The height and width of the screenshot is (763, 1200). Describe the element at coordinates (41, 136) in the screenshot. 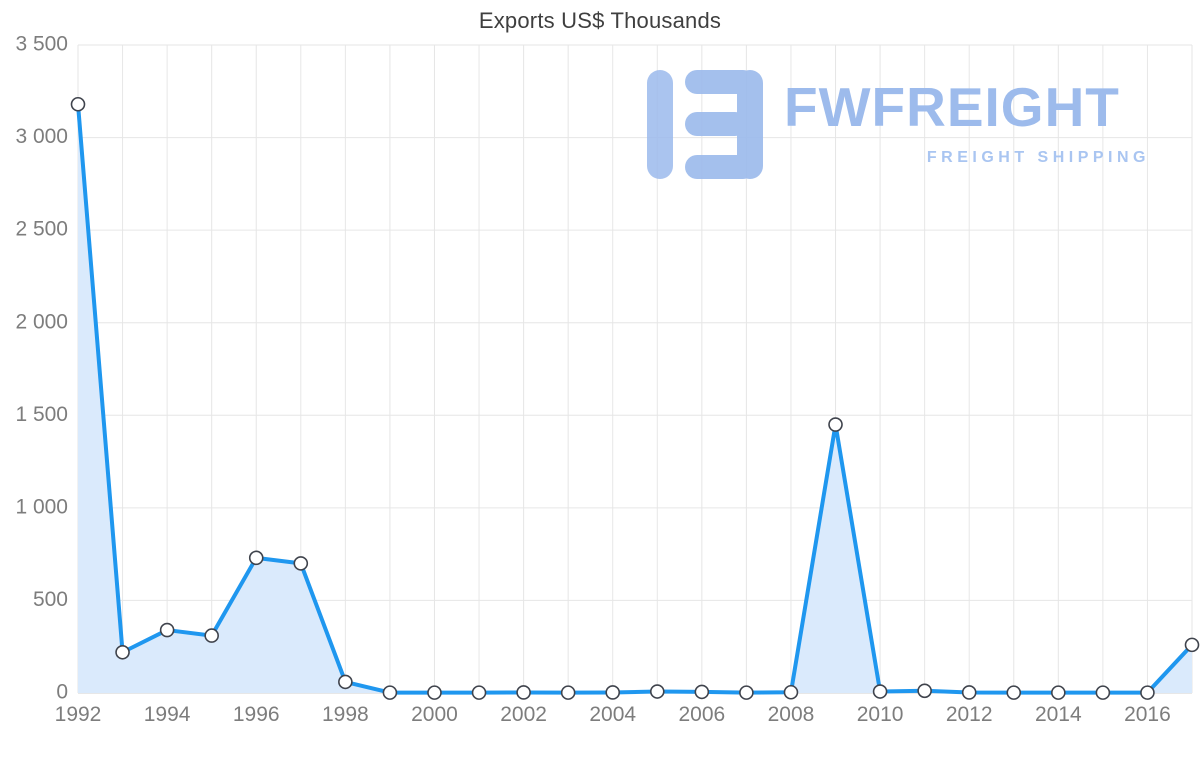

I see `y-tick-label: 3 000` at that location.